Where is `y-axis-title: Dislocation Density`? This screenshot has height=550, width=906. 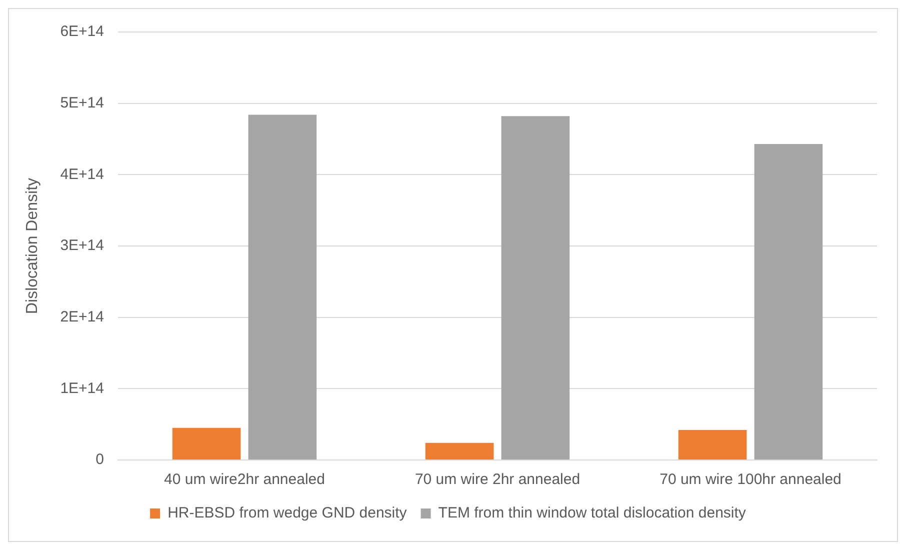 y-axis-title: Dislocation Density is located at coordinates (33, 246).